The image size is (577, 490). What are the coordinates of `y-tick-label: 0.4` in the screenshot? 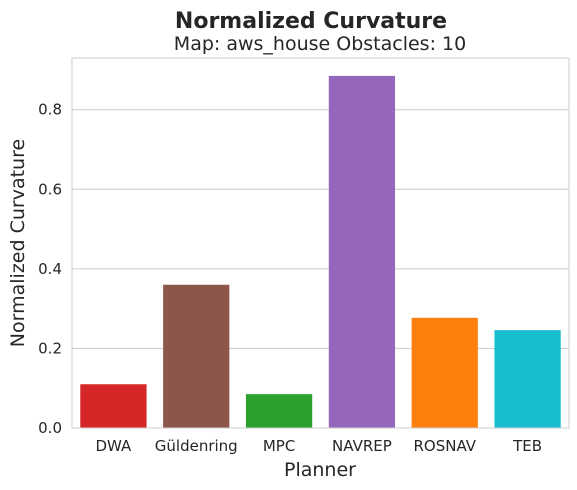 It's located at (50, 269).